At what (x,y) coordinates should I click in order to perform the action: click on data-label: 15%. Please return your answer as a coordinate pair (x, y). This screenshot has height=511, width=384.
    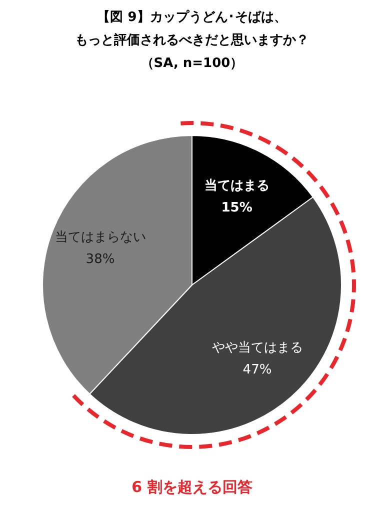
    Looking at the image, I should click on (236, 208).